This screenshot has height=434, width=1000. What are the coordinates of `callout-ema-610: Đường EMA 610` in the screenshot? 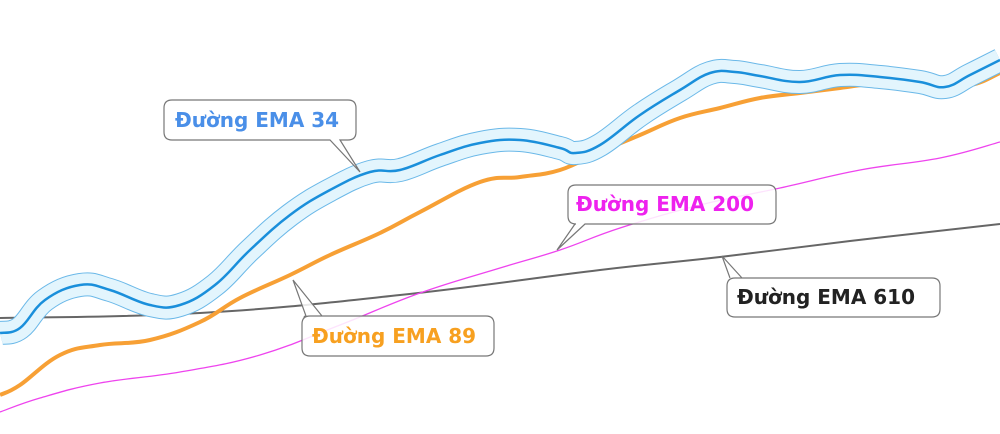 It's located at (831, 286).